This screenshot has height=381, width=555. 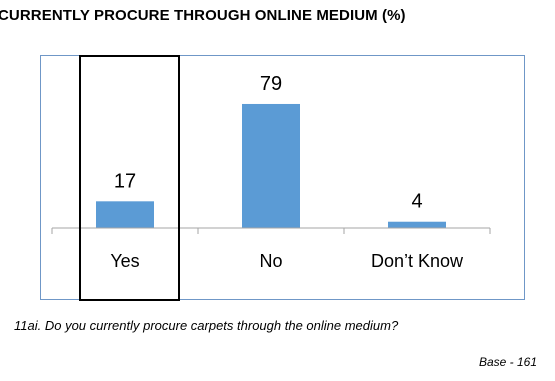 What do you see at coordinates (270, 261) in the screenshot?
I see `category-label: No` at bounding box center [270, 261].